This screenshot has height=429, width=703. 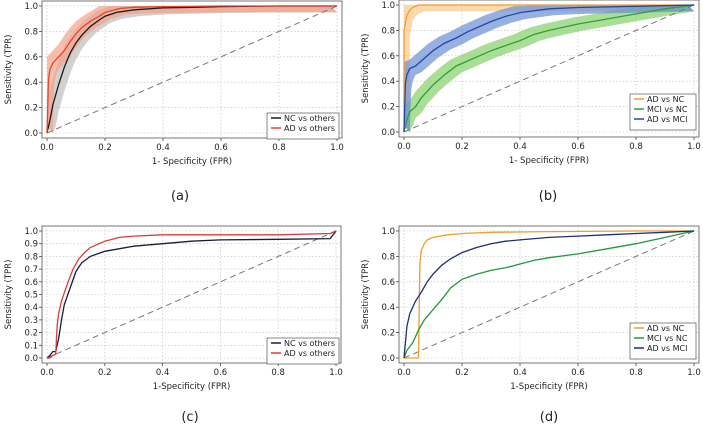 I want to click on y-tick-label: 0.5, so click(x=31, y=296).